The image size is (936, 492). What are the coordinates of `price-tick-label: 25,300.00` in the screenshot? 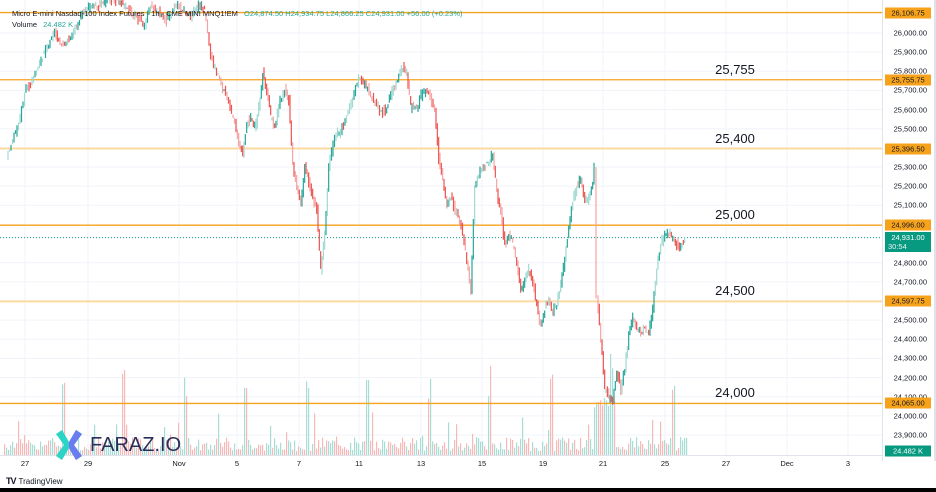 It's located at (910, 167).